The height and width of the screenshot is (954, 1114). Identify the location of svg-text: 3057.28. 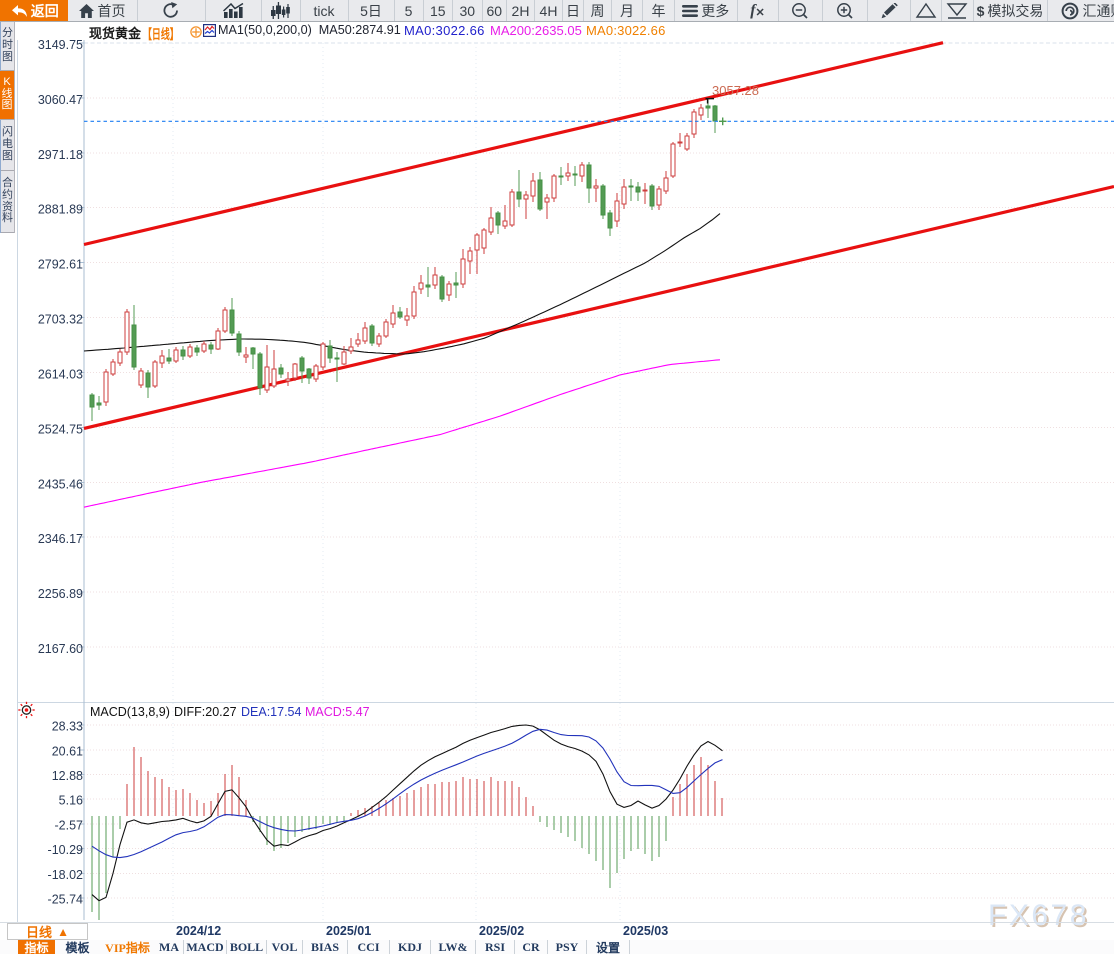
(735, 90).